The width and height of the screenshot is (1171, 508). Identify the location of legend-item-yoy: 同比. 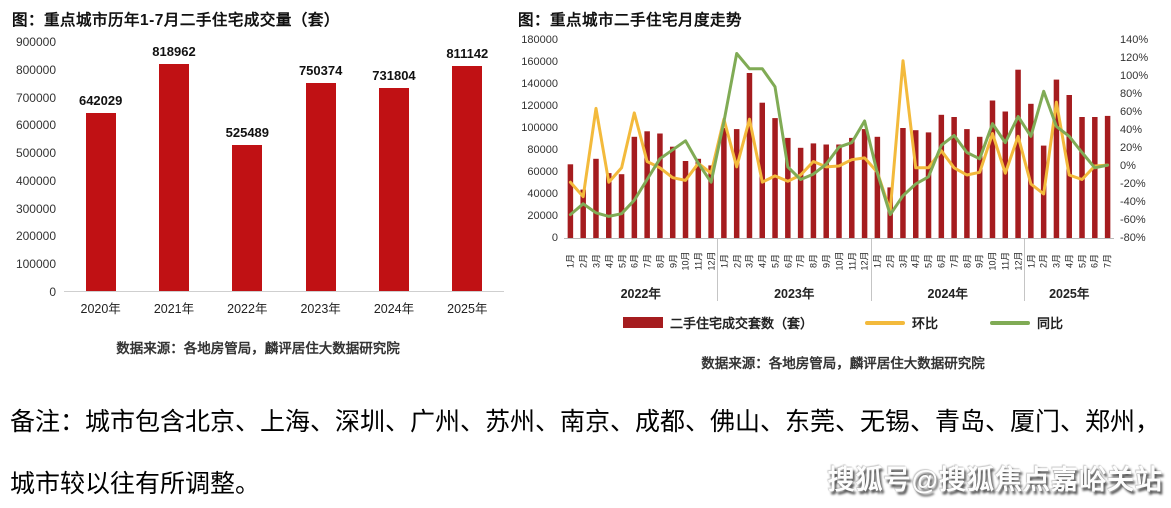
(1026, 322).